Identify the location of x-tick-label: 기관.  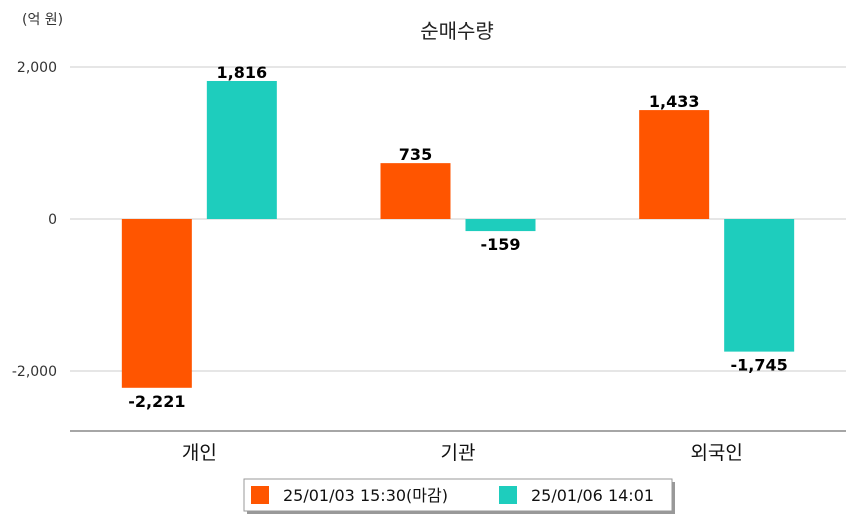
(458, 453).